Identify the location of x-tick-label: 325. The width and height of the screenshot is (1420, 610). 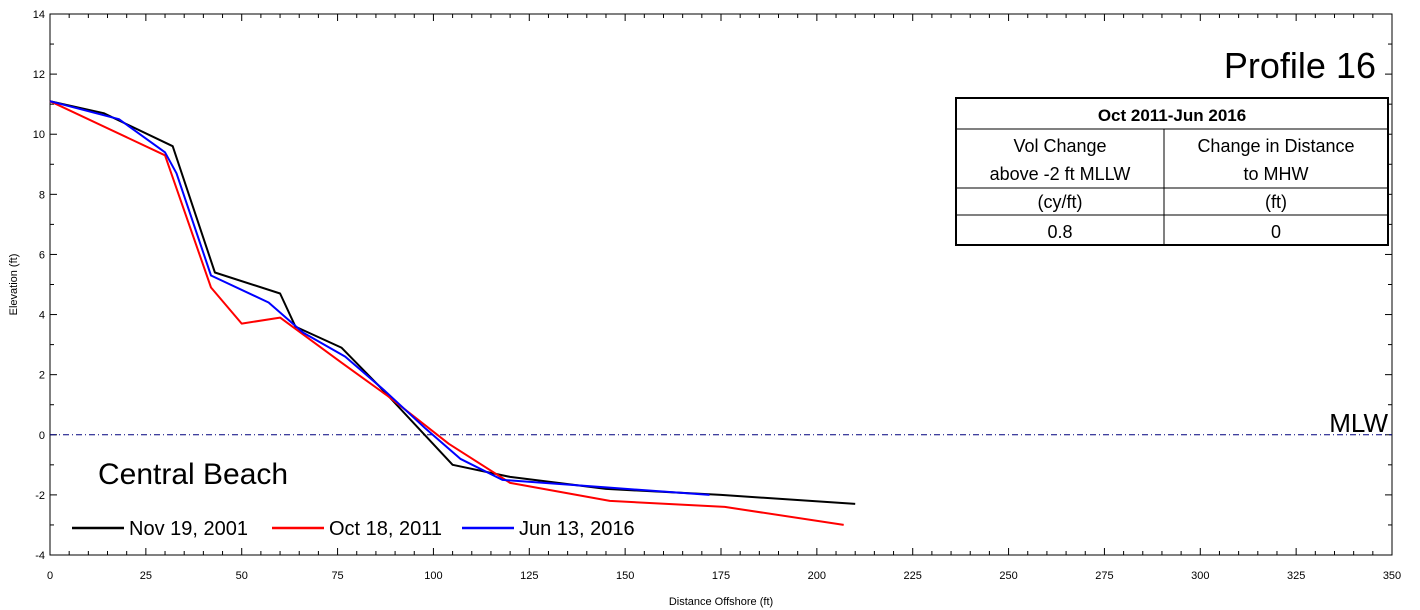
(1296, 576).